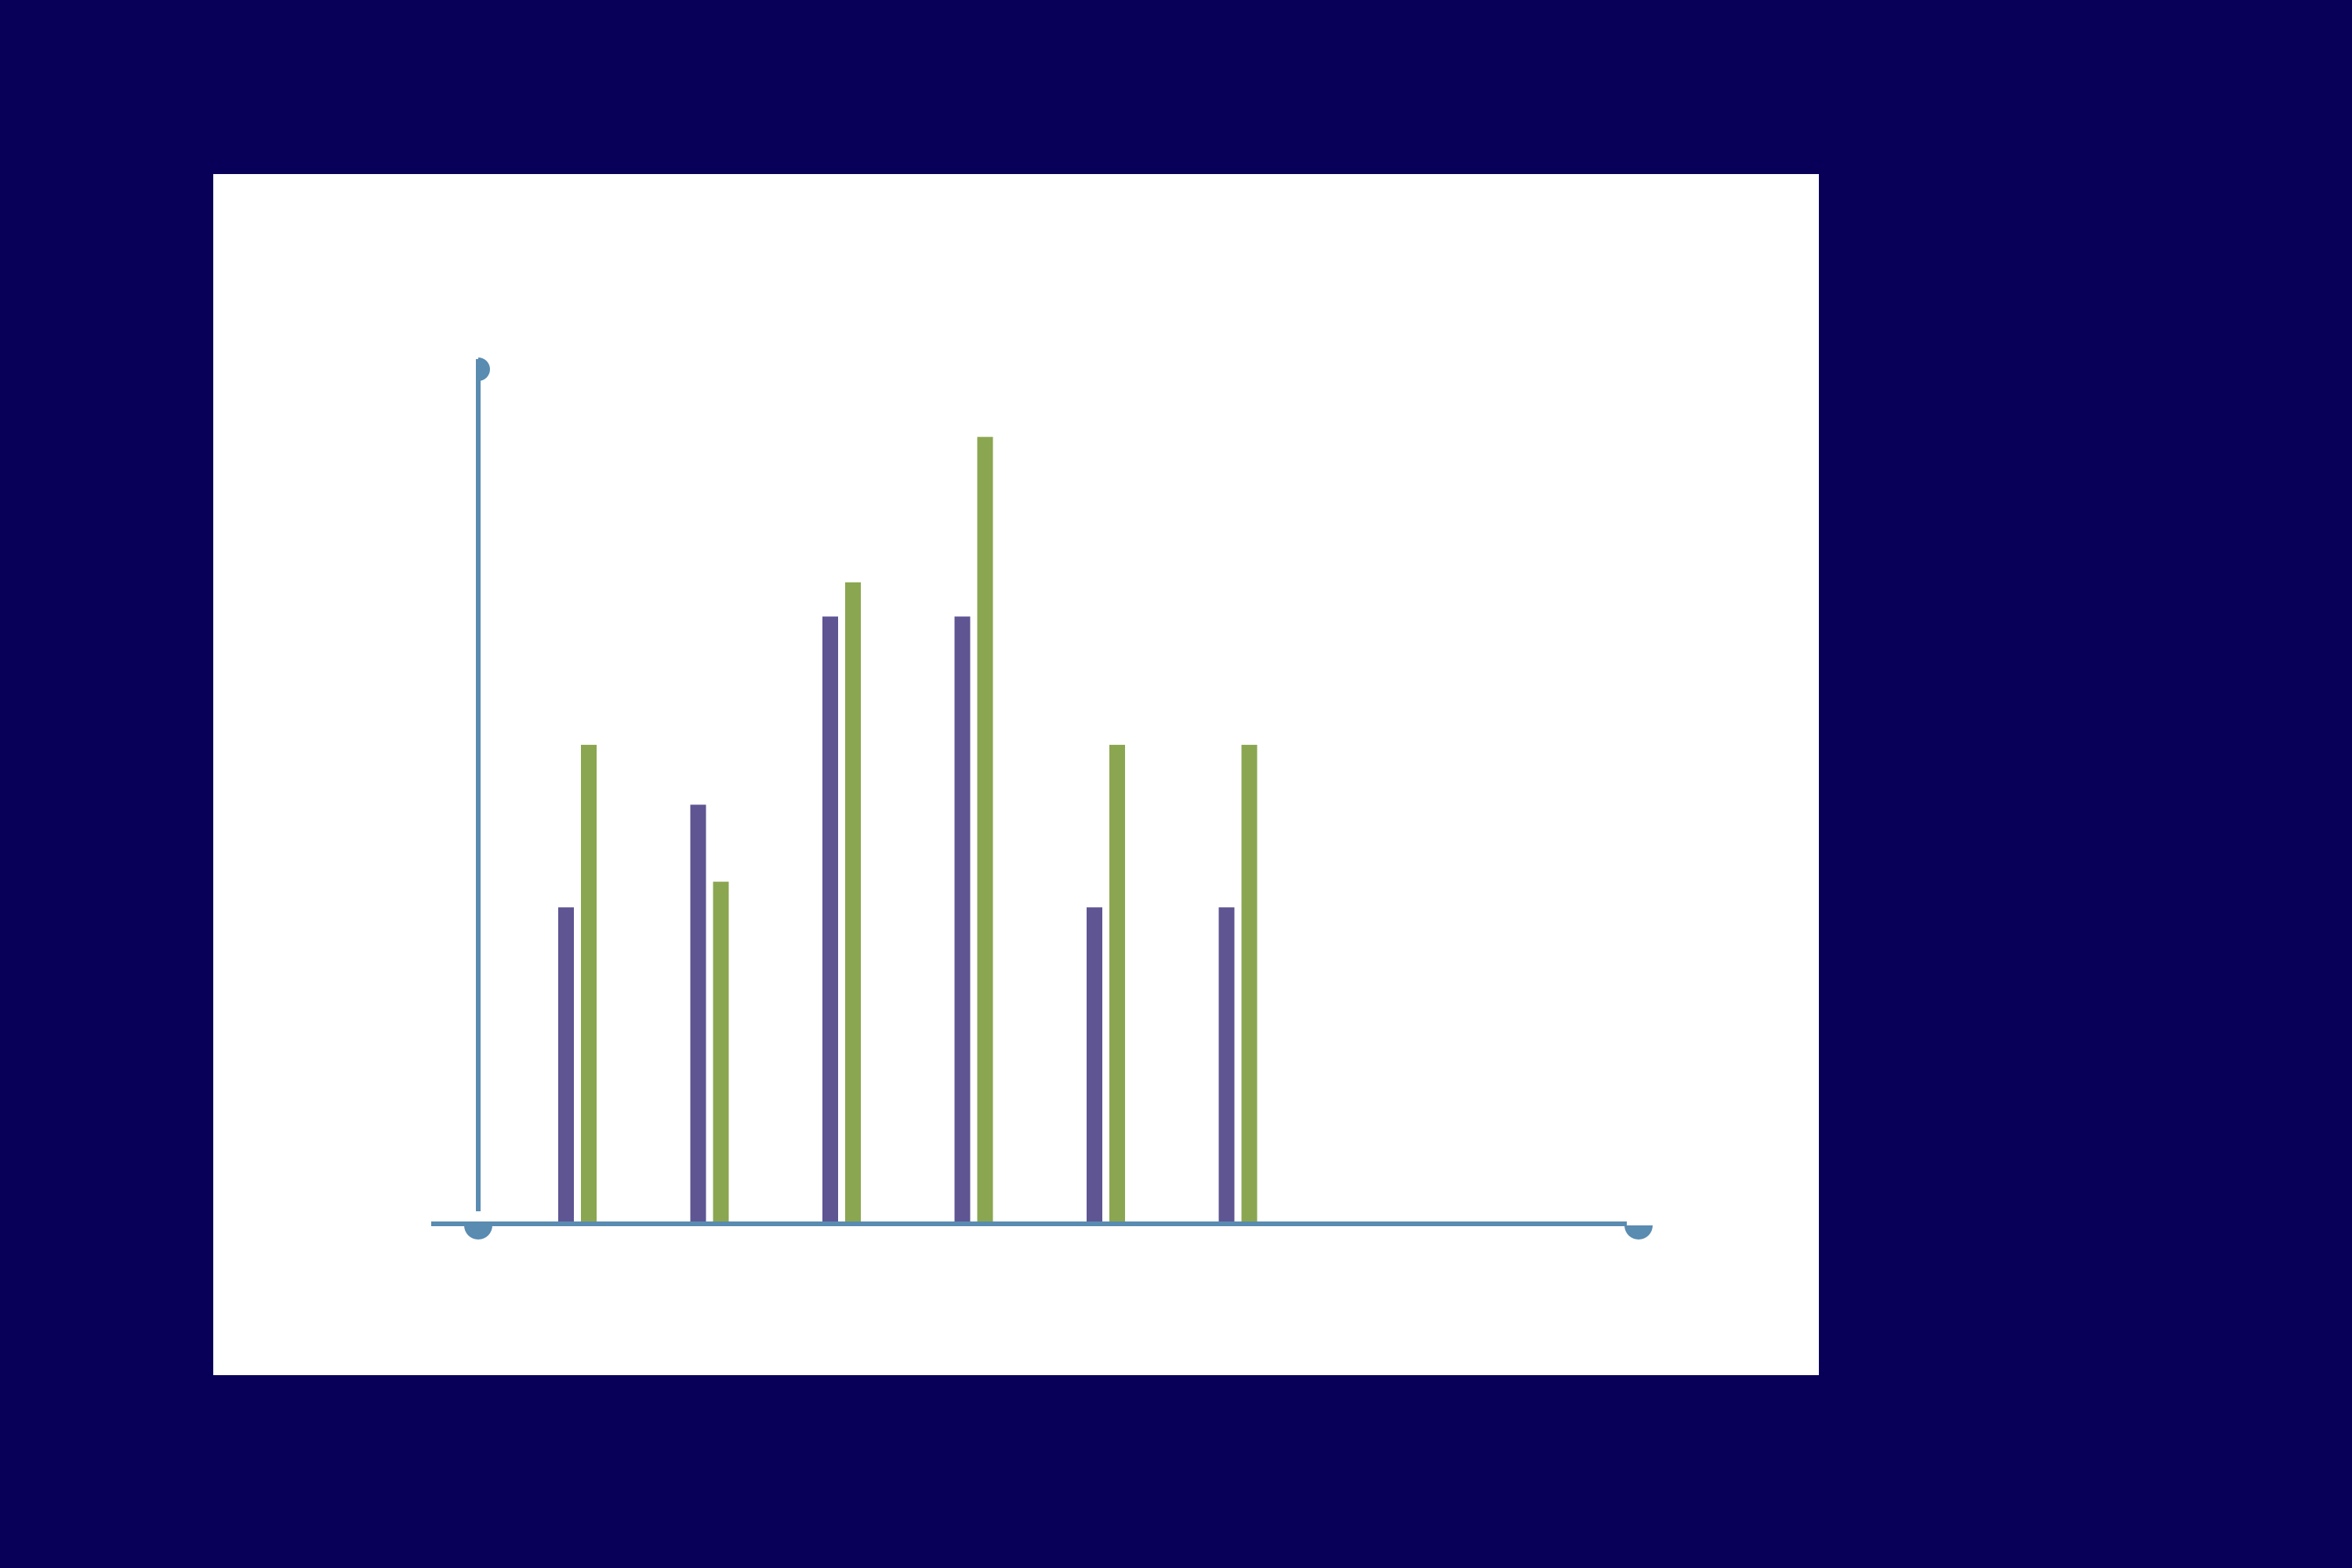 The height and width of the screenshot is (1568, 2352). I want to click on bar-series2-group4, so click(985, 830).